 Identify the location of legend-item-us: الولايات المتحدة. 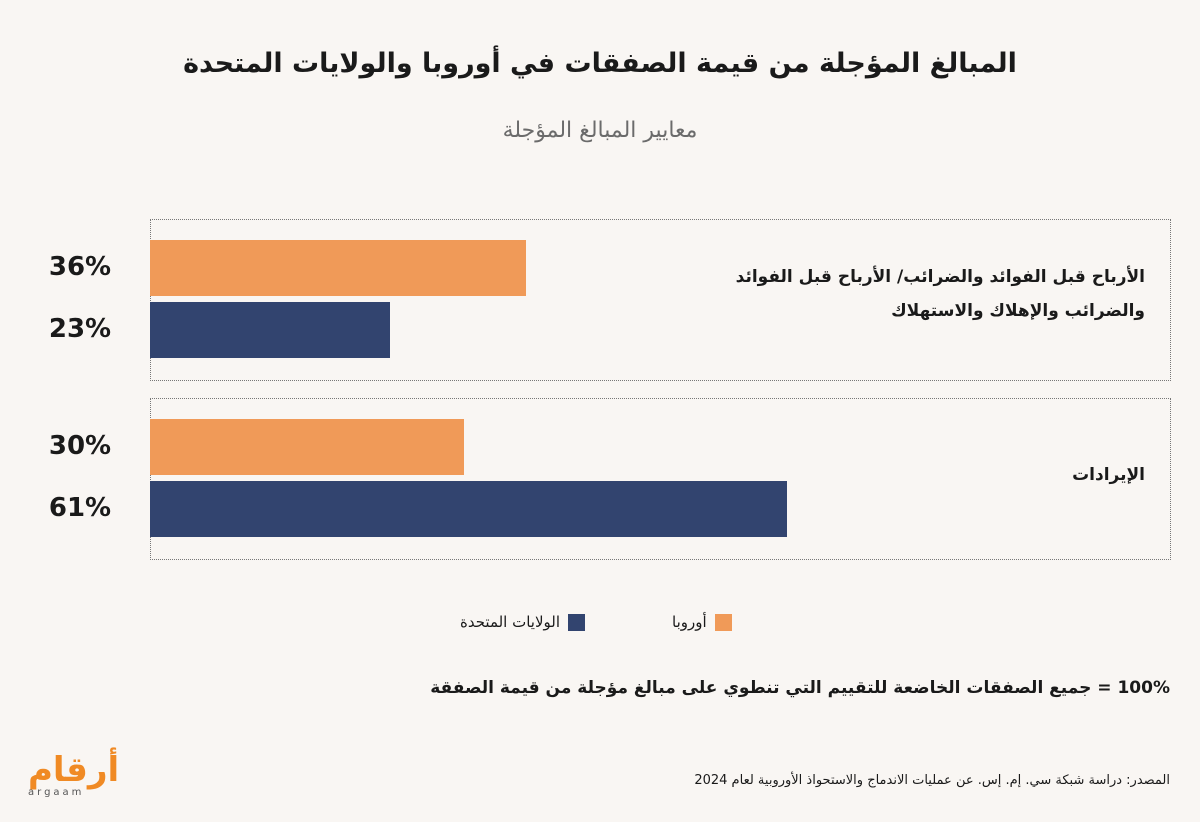
(523, 622).